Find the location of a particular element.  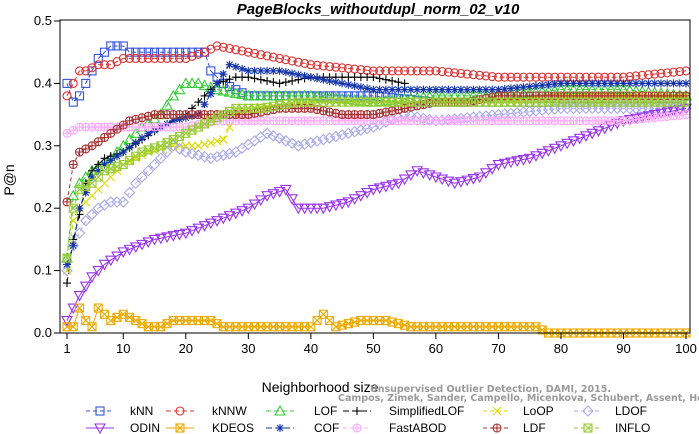

point-kdeos is located at coordinates (73, 327).